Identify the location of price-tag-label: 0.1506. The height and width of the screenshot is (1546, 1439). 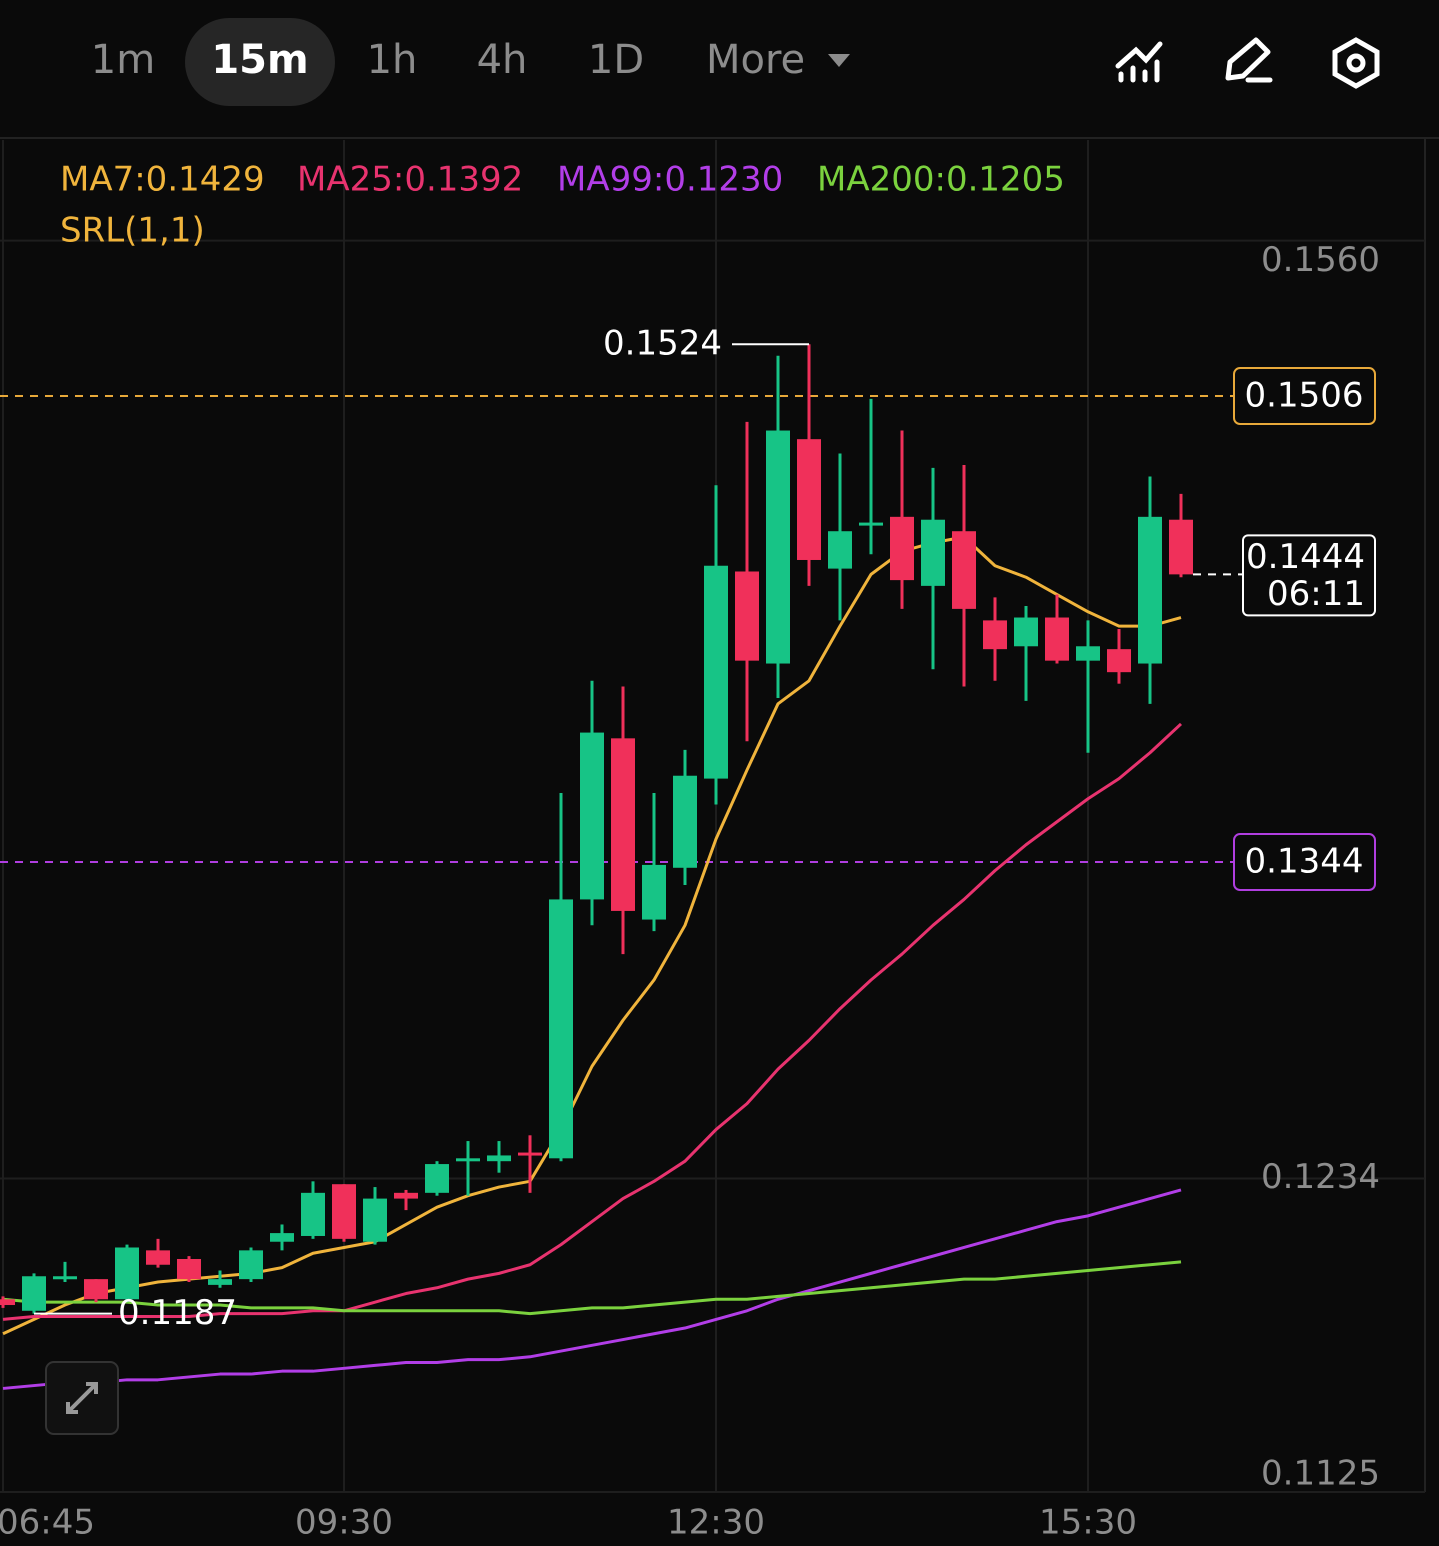
(1304, 396).